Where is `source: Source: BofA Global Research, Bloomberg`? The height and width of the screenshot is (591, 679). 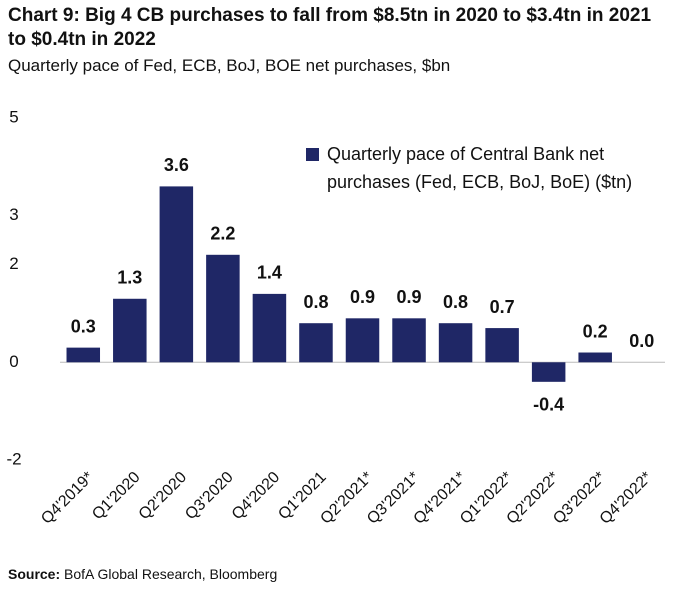 source: Source: BofA Global Research, Bloomberg is located at coordinates (142, 574).